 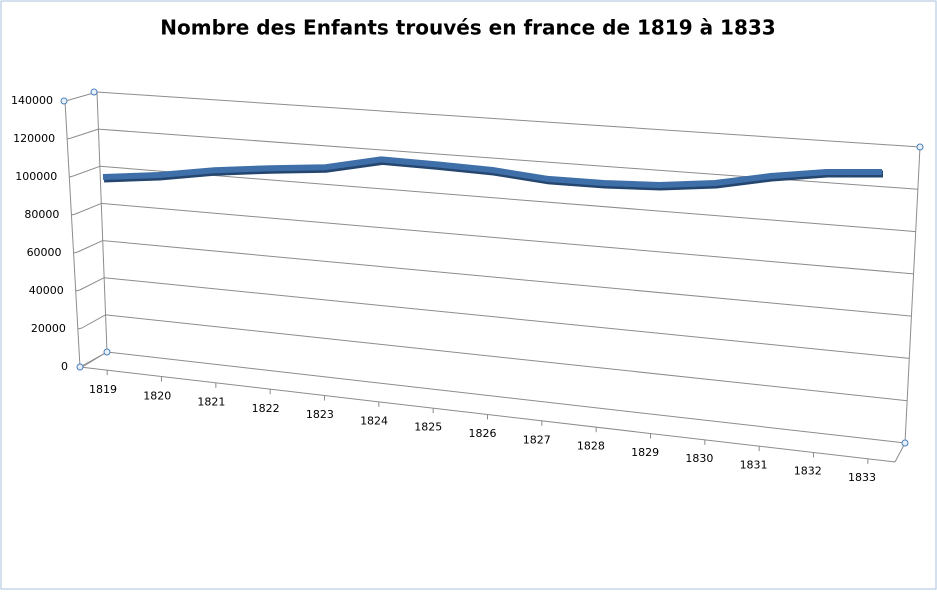 What do you see at coordinates (320, 414) in the screenshot?
I see `x-tick-label: 1823` at bounding box center [320, 414].